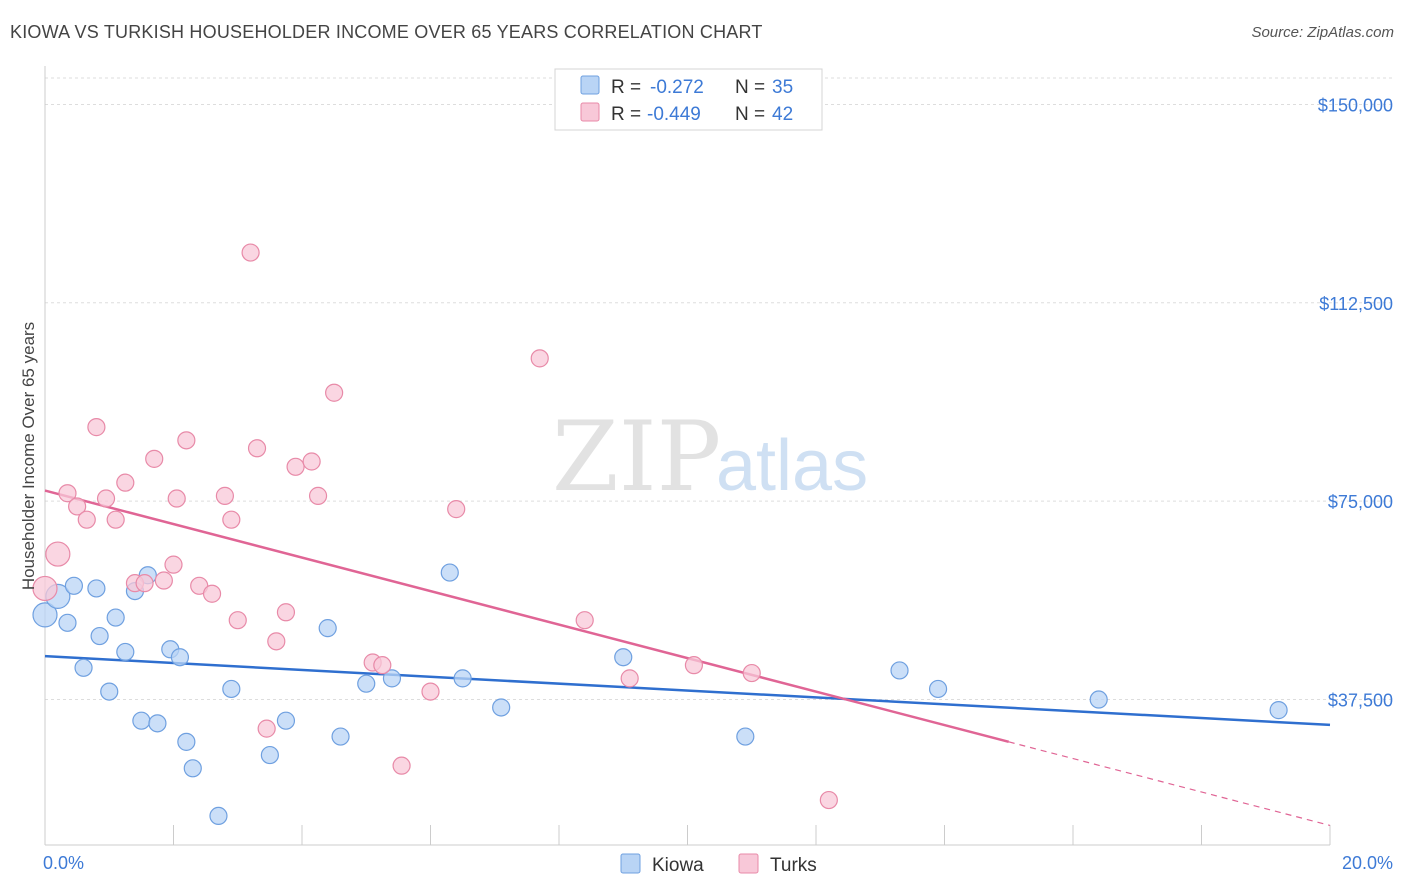 Image resolution: width=1406 pixels, height=892 pixels. Describe the element at coordinates (1322, 32) in the screenshot. I see `chart-source: Source: ZipAtlas.com` at that location.